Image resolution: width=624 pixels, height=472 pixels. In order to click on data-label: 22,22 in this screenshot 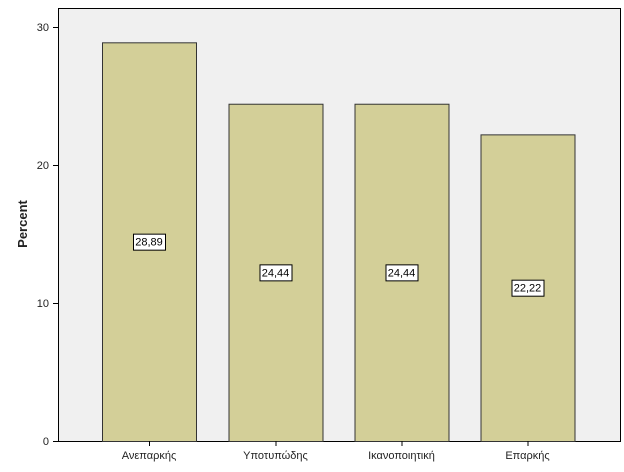, I will do `click(528, 289)`.